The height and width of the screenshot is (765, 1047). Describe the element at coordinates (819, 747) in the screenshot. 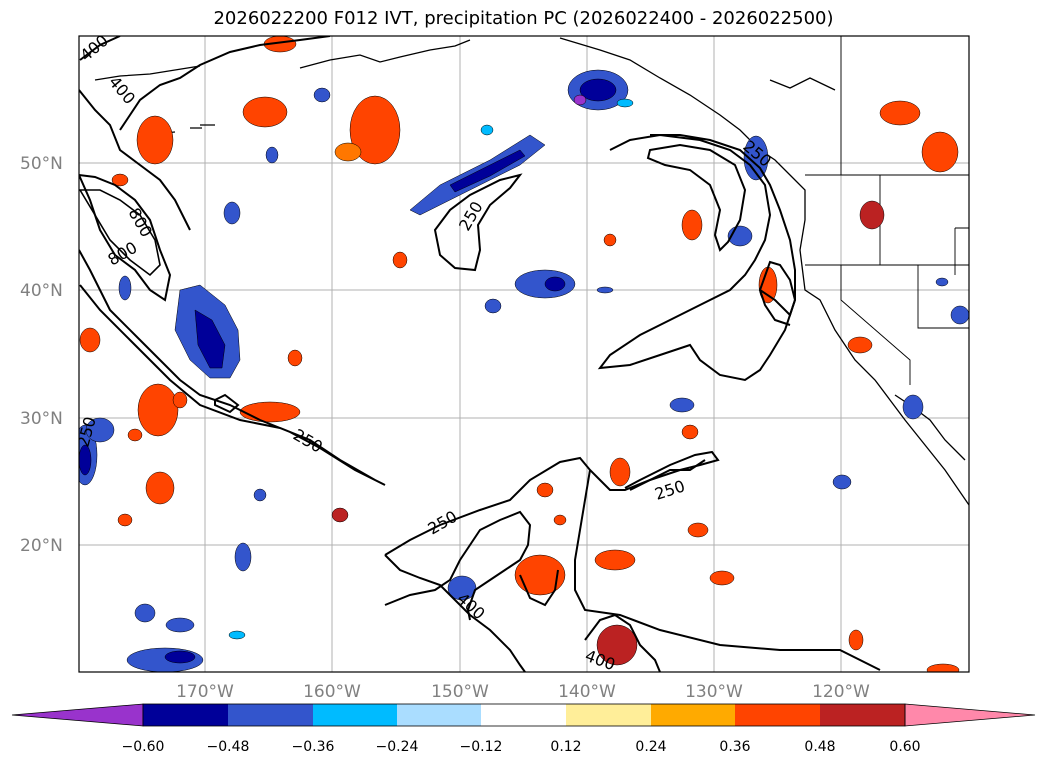

I see `colorbar-tick: 0.48` at that location.